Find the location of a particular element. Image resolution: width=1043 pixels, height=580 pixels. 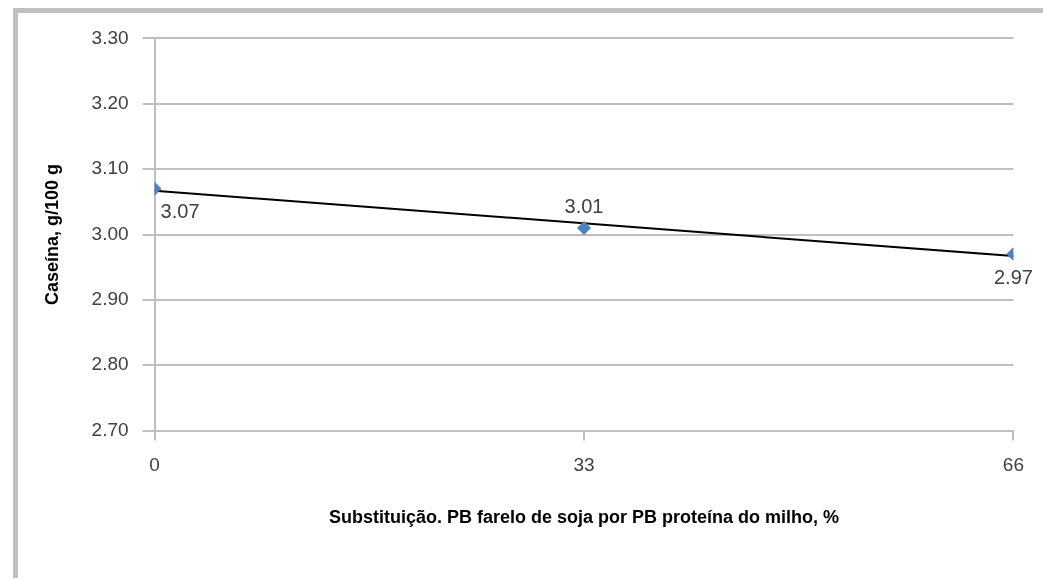

data-label: 2.97 is located at coordinates (1013, 276).